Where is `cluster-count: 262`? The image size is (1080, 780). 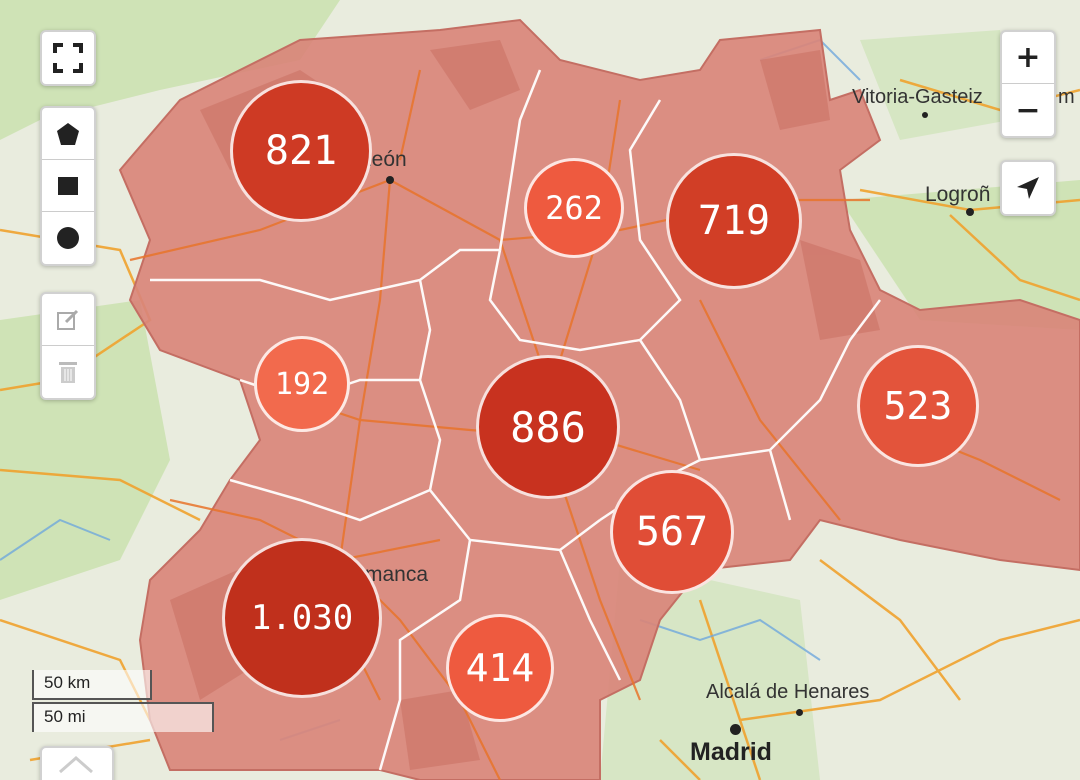 cluster-count: 262 is located at coordinates (574, 208).